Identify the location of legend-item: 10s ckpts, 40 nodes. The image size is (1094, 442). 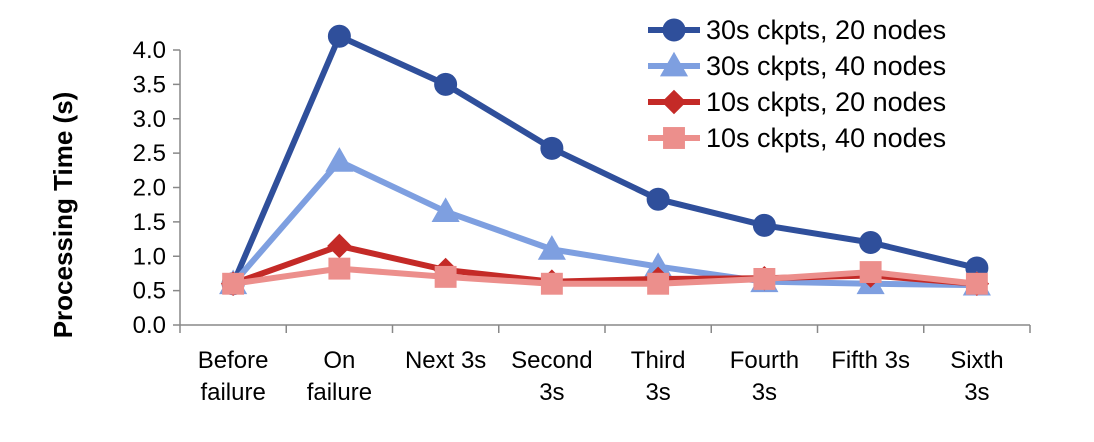
(797, 138).